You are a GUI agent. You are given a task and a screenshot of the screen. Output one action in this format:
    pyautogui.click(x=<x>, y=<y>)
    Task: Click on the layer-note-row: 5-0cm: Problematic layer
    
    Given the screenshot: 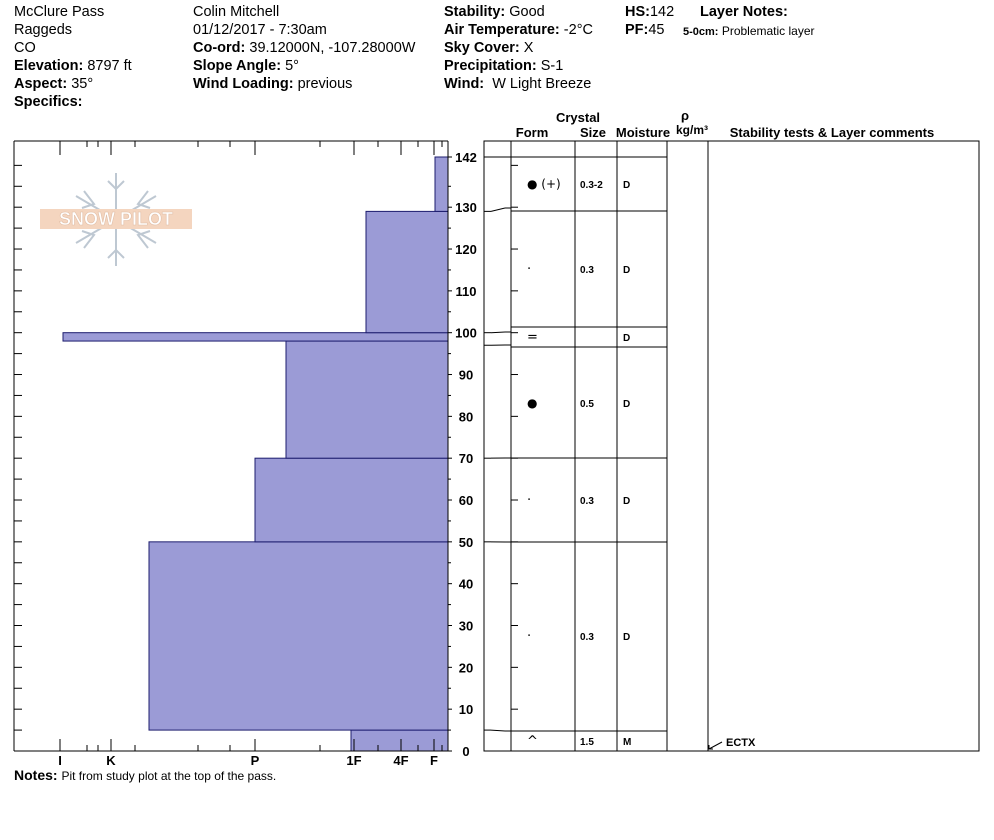 What is the action you would take?
    pyautogui.click(x=749, y=31)
    